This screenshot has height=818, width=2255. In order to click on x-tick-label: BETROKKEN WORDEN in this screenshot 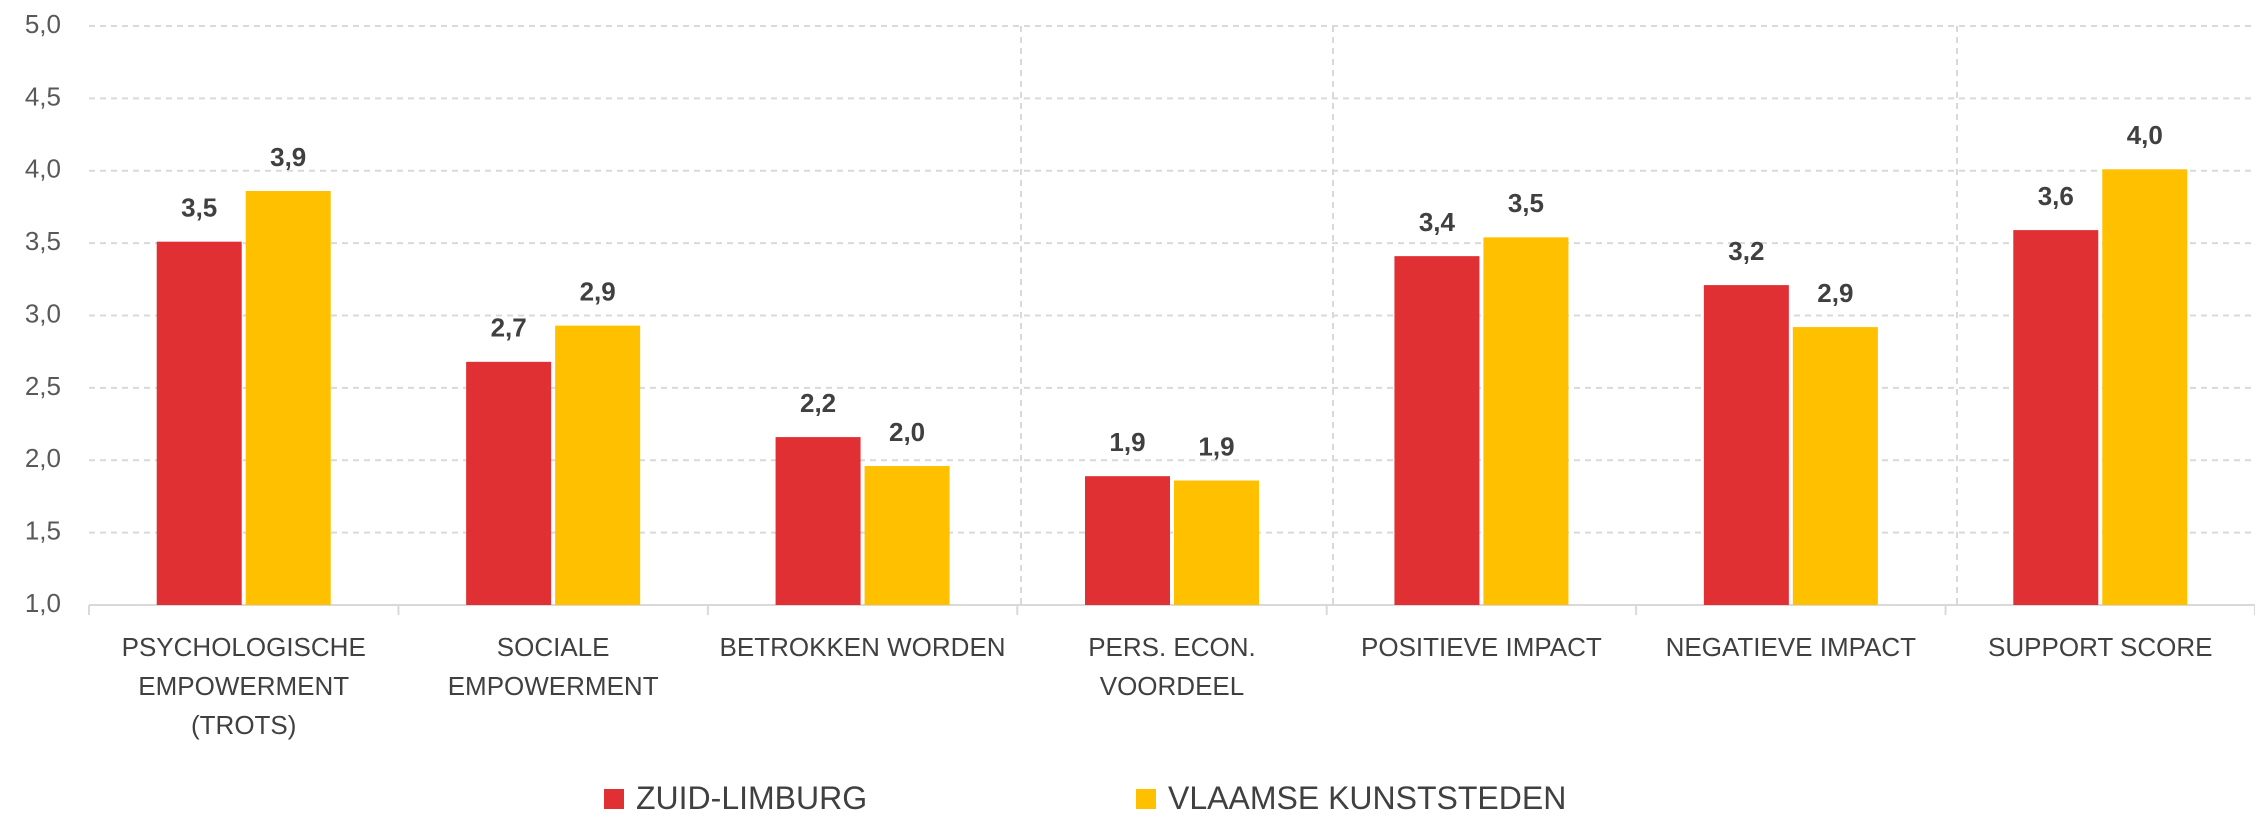, I will do `click(862, 647)`.